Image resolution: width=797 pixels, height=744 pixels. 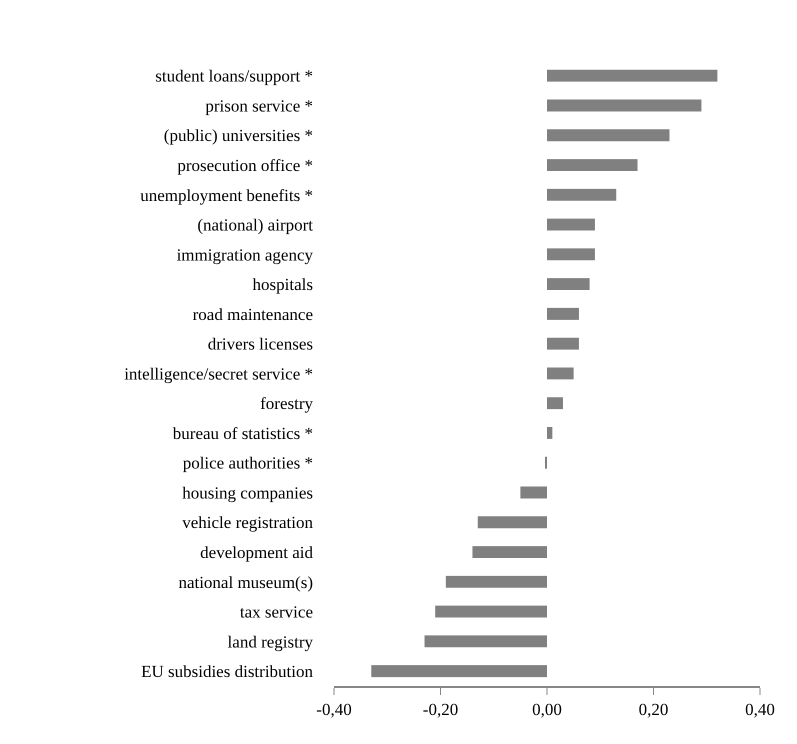 What do you see at coordinates (227, 672) in the screenshot?
I see `y-tick-label: EU subsidies distribution` at bounding box center [227, 672].